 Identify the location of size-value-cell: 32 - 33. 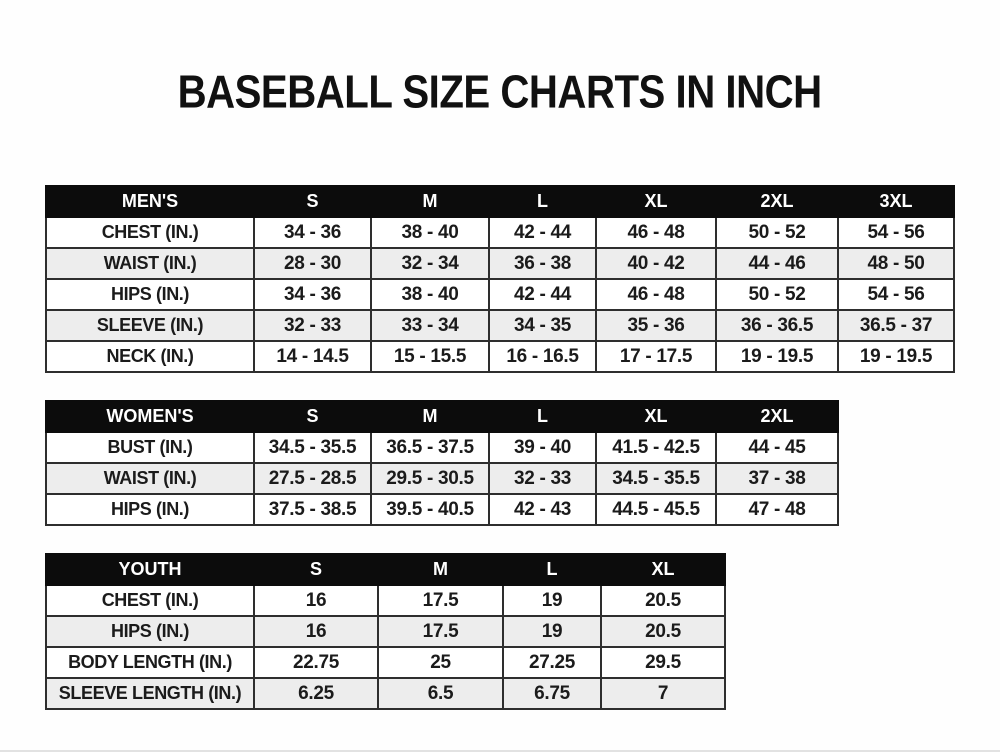
(542, 478).